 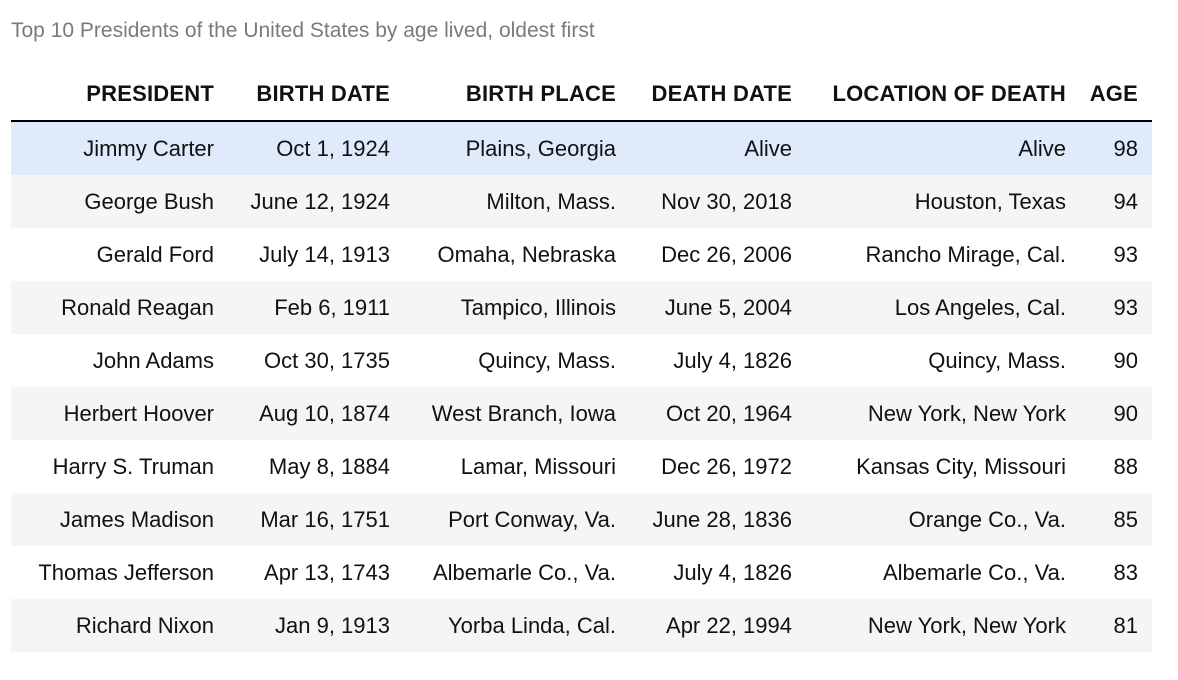 I want to click on cell-death-date: June 28, 1836, so click(x=715, y=519).